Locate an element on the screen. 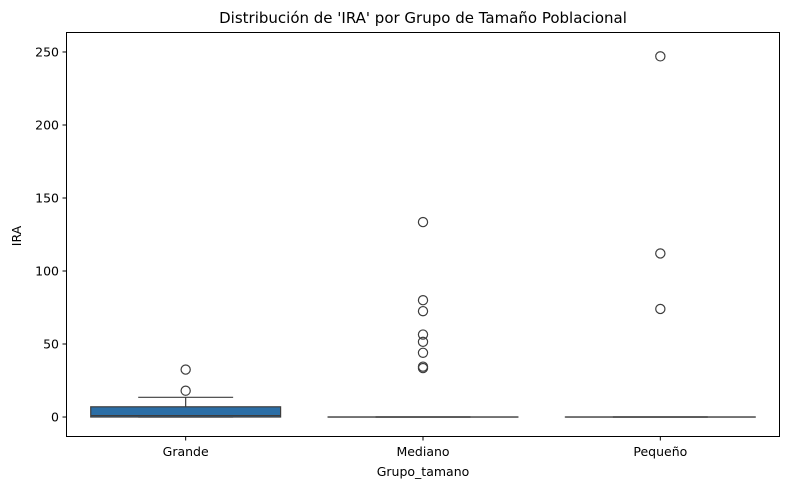 Image resolution: width=790 pixels, height=490 pixels. x-axis-label: Grupo_tamano is located at coordinates (423, 471).